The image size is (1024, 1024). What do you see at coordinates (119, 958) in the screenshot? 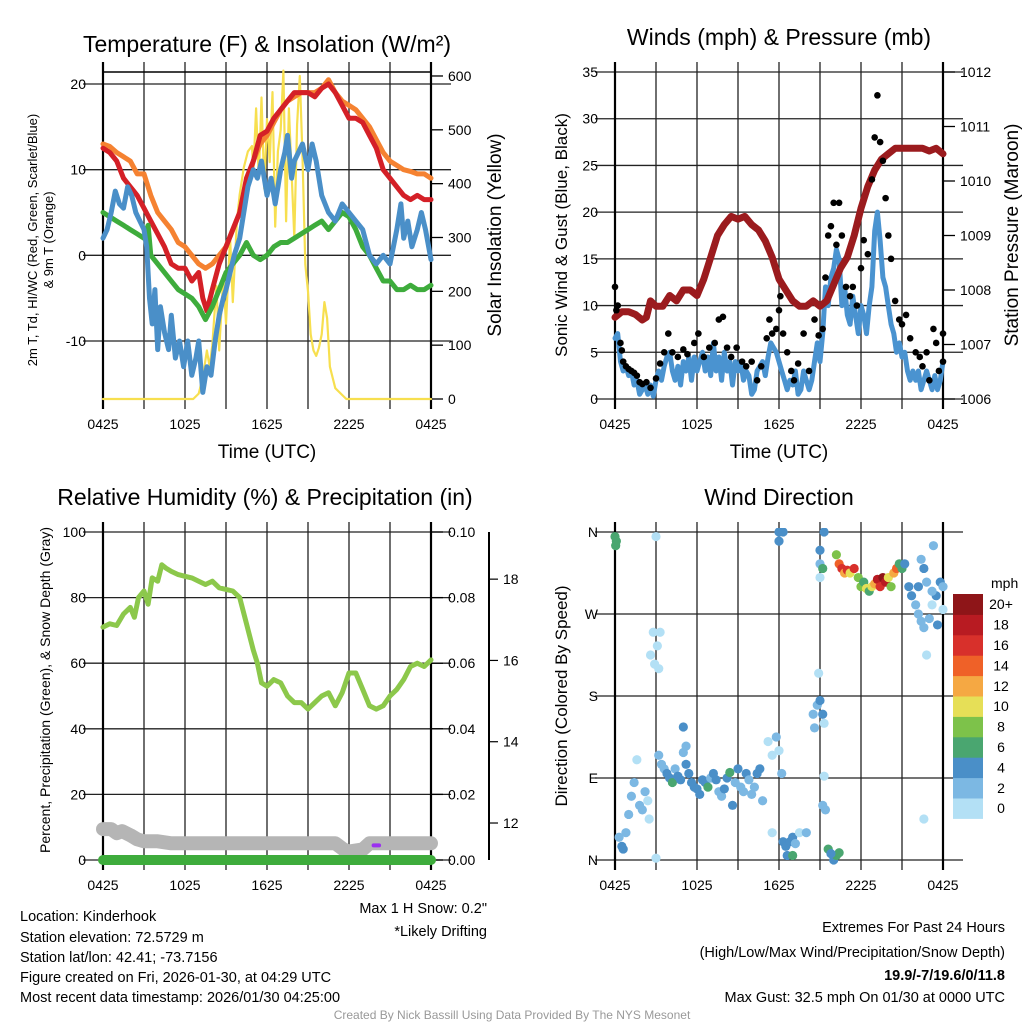
I see `latlon-text: Station lat/lon: 42.41; -73.7156` at bounding box center [119, 958].